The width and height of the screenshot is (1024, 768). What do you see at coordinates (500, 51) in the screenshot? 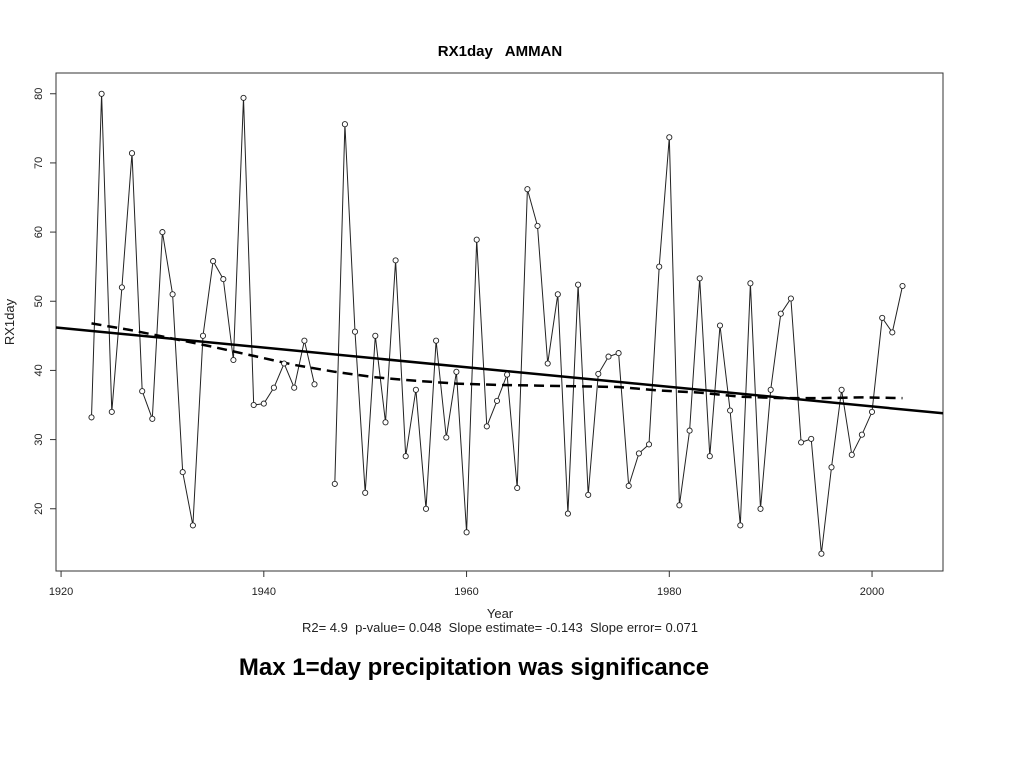
I see `chart-title: RX1day AMMAN` at bounding box center [500, 51].